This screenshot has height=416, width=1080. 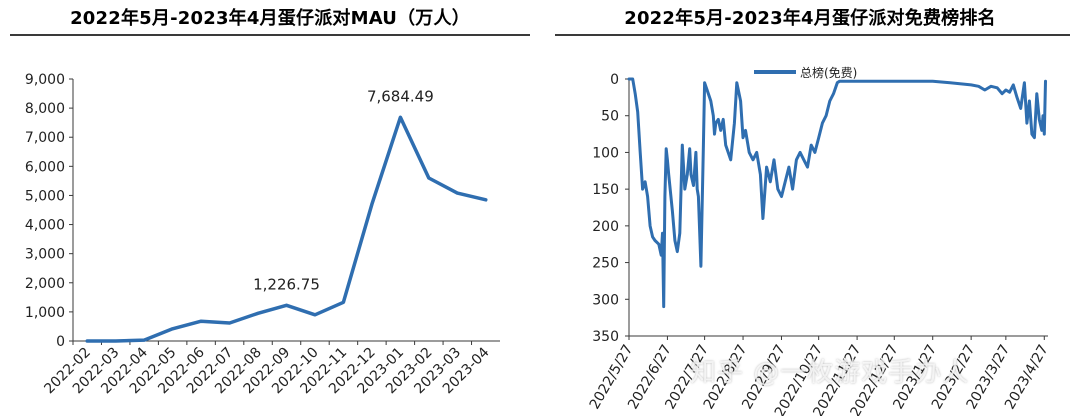 What do you see at coordinates (45, 284) in the screenshot?
I see `y-tick-label: 2,000` at bounding box center [45, 284].